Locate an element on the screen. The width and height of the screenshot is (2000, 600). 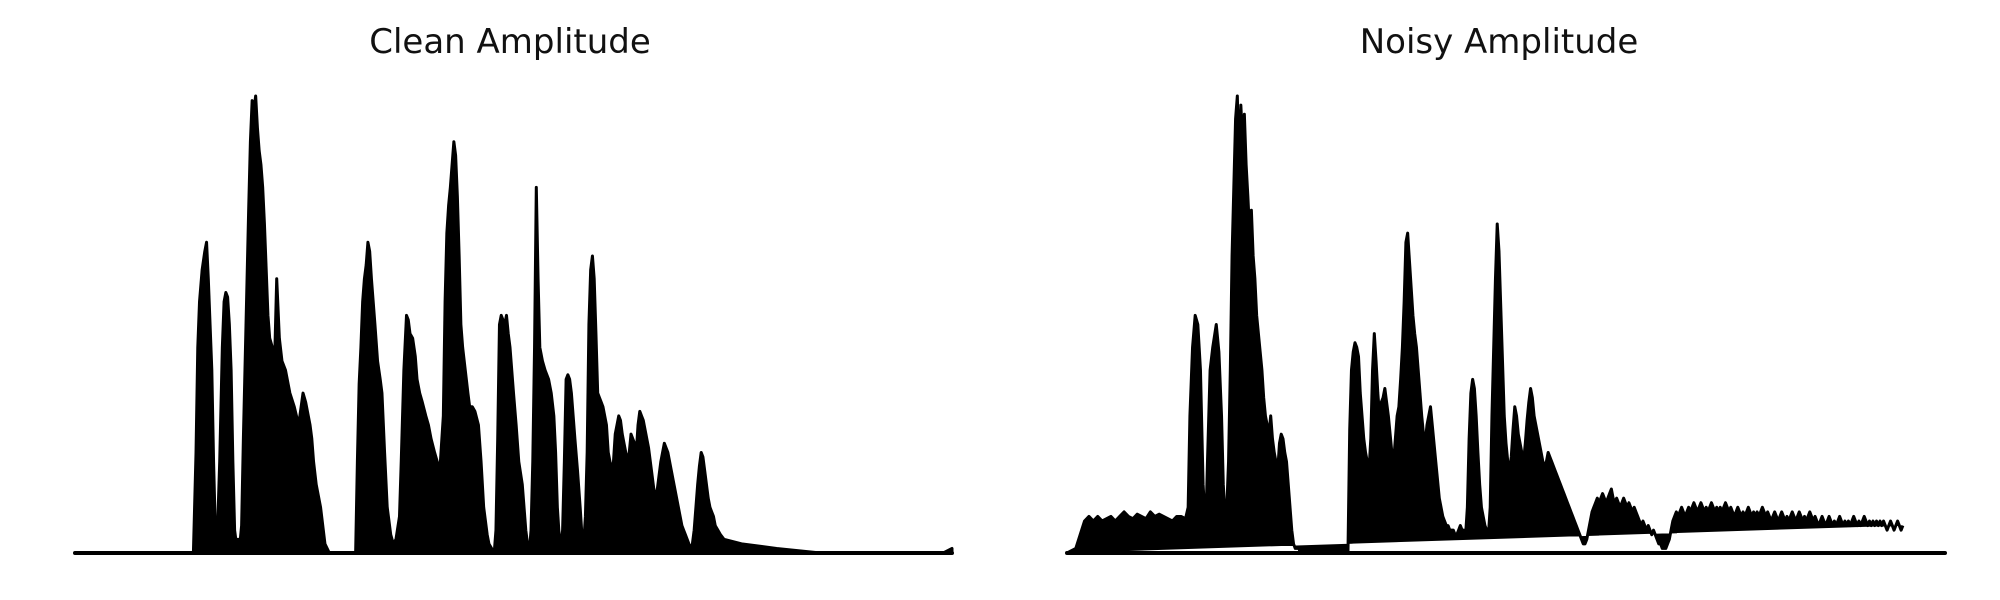
chart-title: Clean Amplitude is located at coordinates (510, 42).